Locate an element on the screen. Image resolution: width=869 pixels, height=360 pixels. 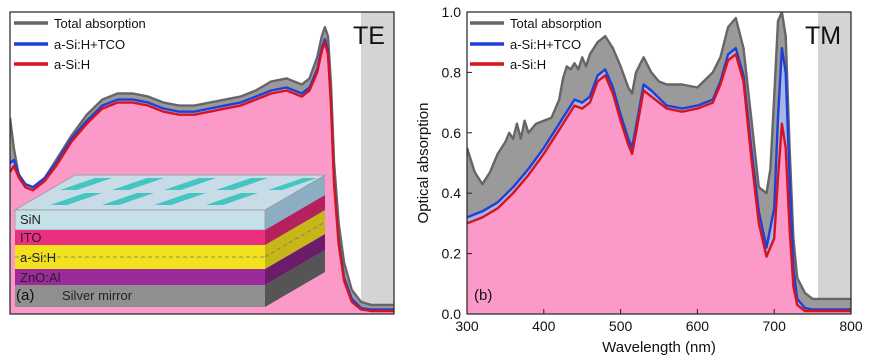
y-tick-label: 1.0 is located at coordinates (452, 12).